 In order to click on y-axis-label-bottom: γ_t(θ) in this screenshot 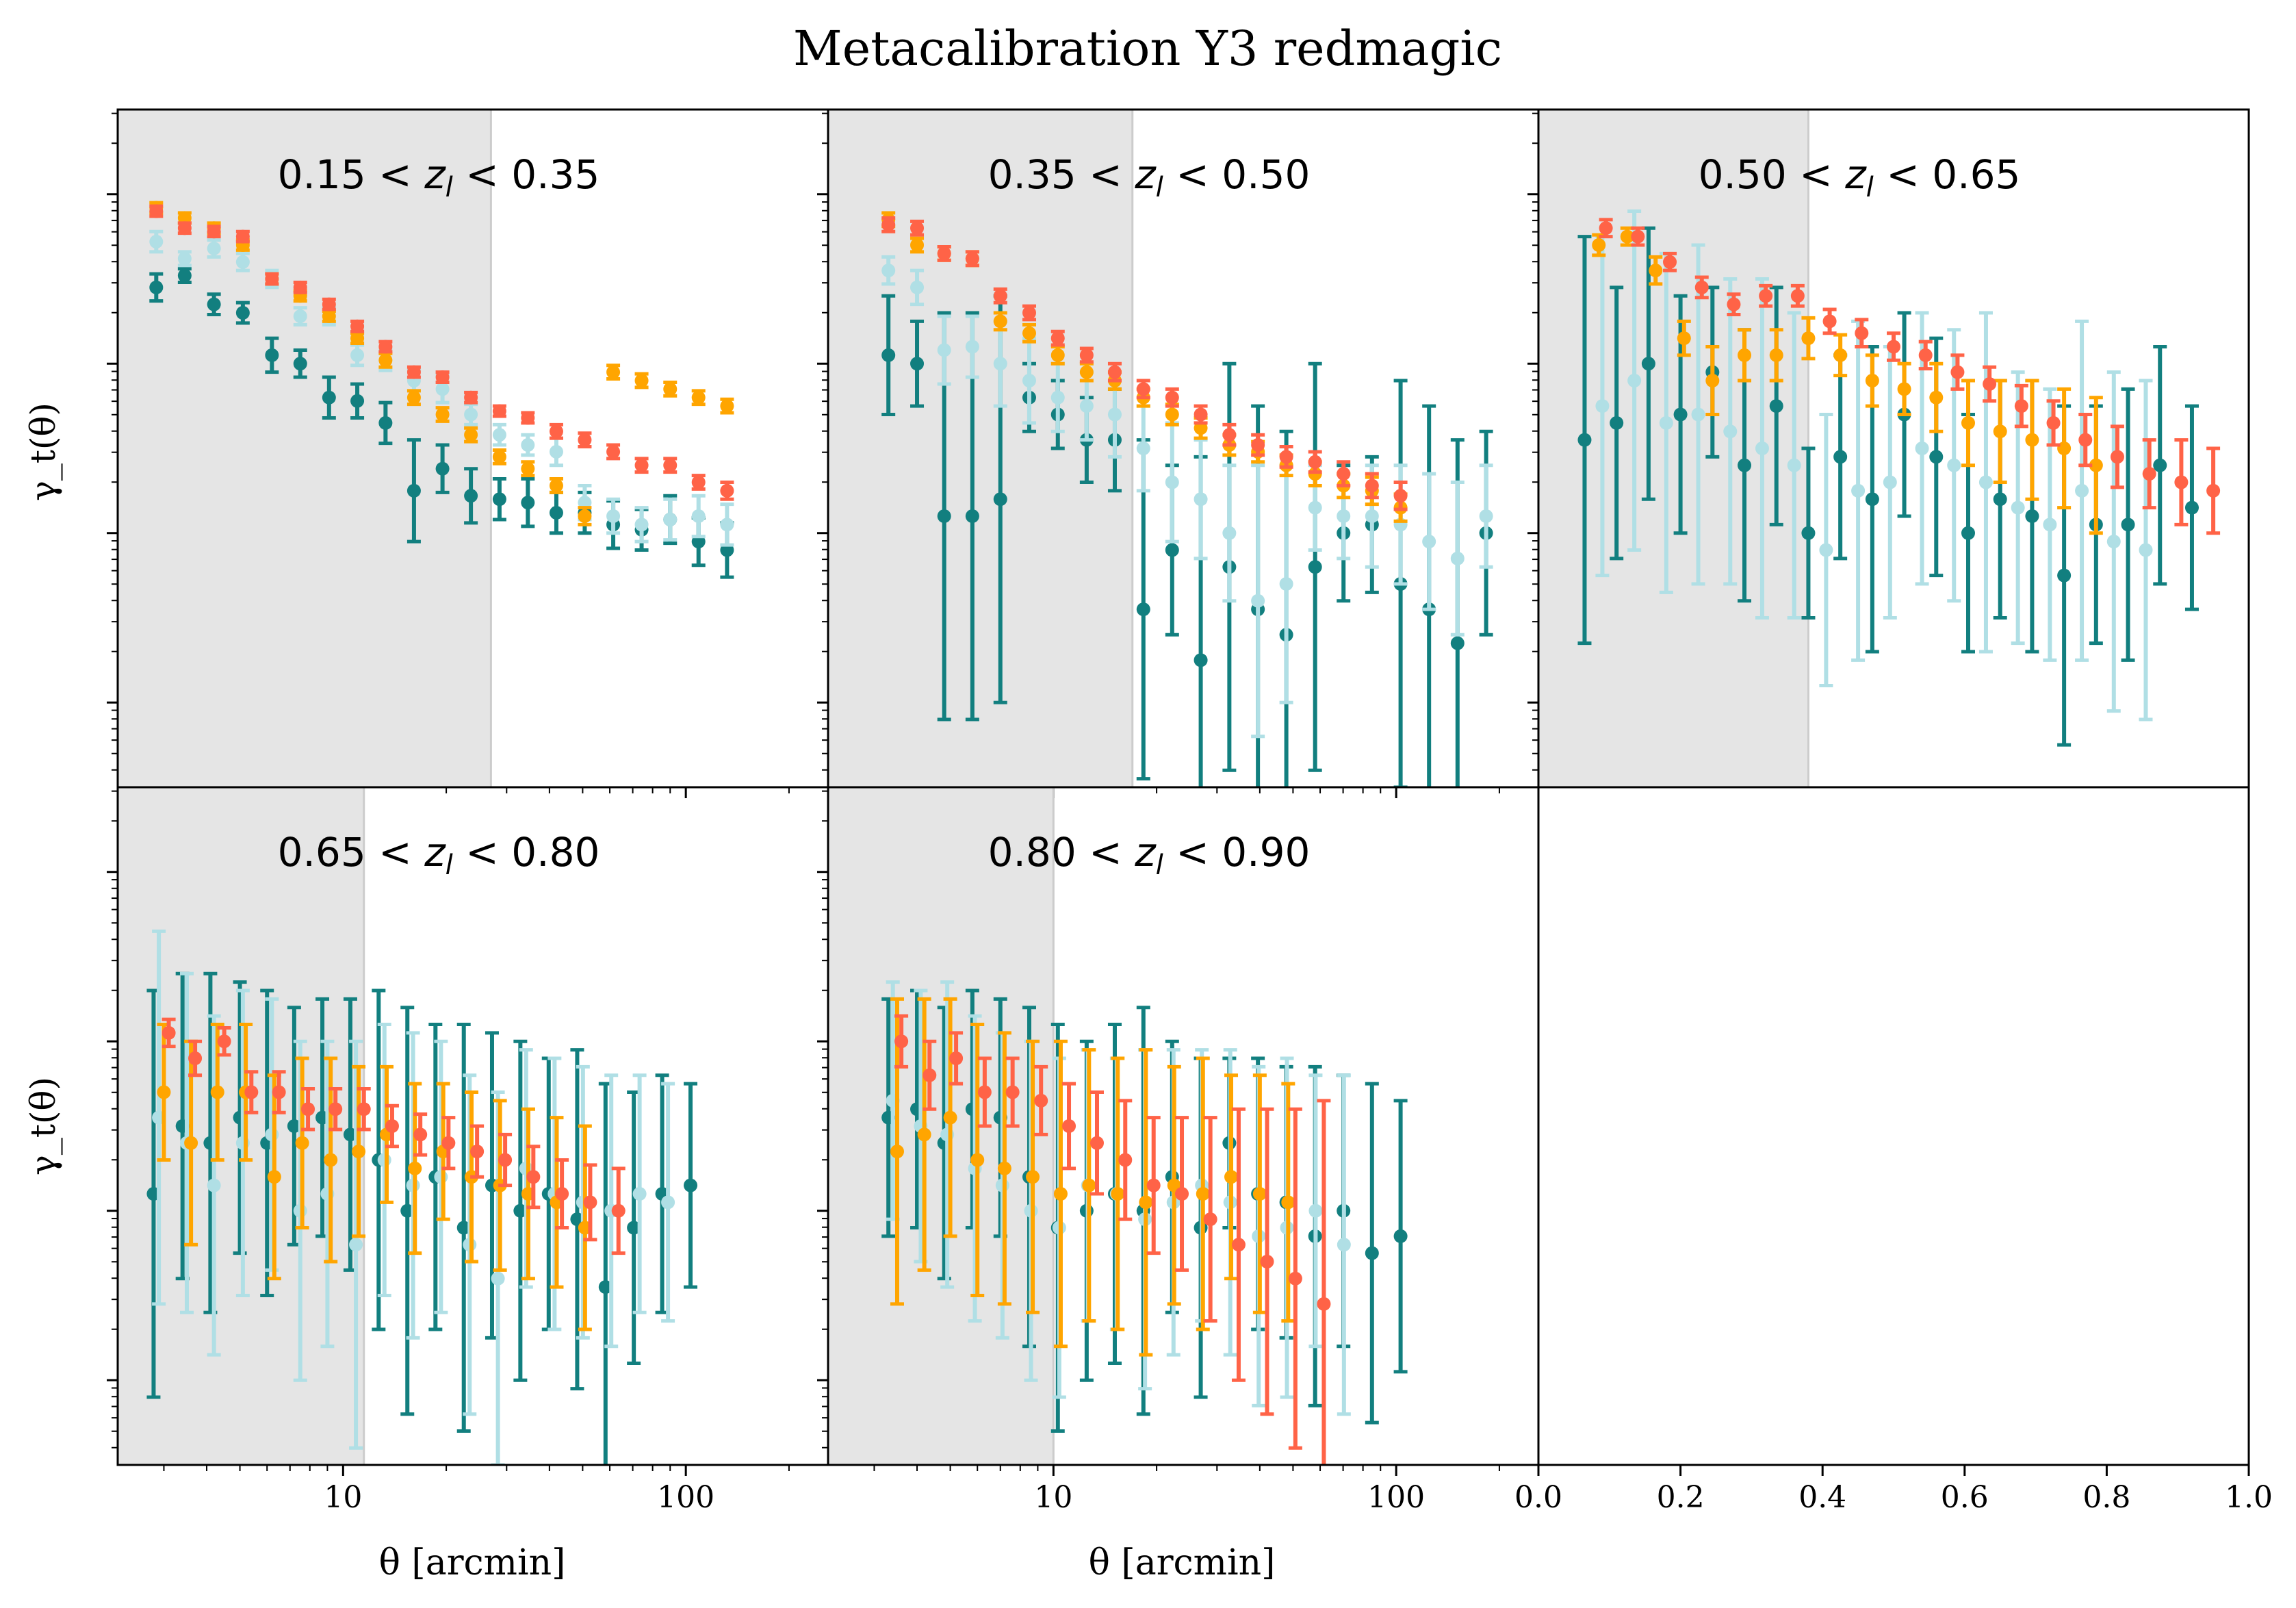, I will do `click(43, 1126)`.